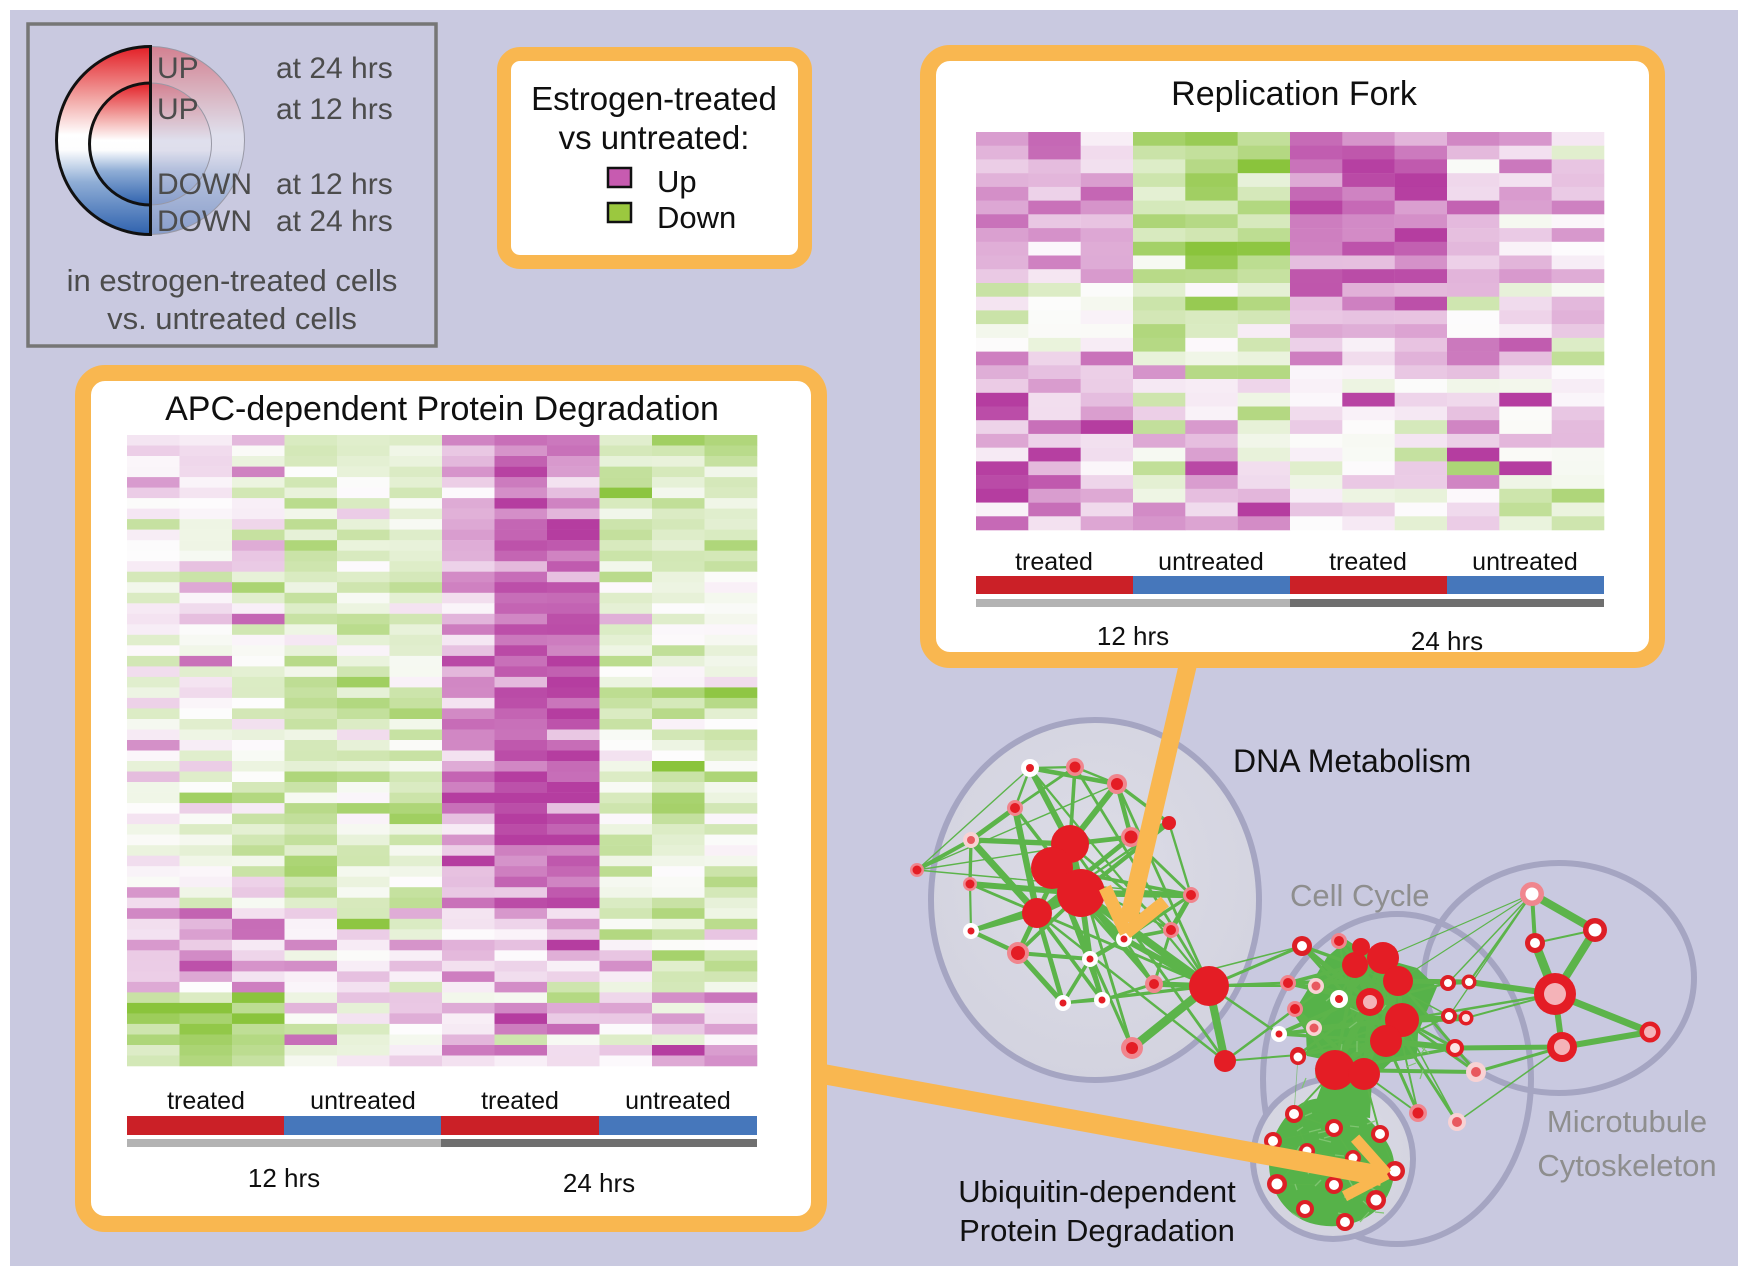 The width and height of the screenshot is (1750, 1284). What do you see at coordinates (1352, 761) in the screenshot?
I see `svg-text: DNA Metabolism` at bounding box center [1352, 761].